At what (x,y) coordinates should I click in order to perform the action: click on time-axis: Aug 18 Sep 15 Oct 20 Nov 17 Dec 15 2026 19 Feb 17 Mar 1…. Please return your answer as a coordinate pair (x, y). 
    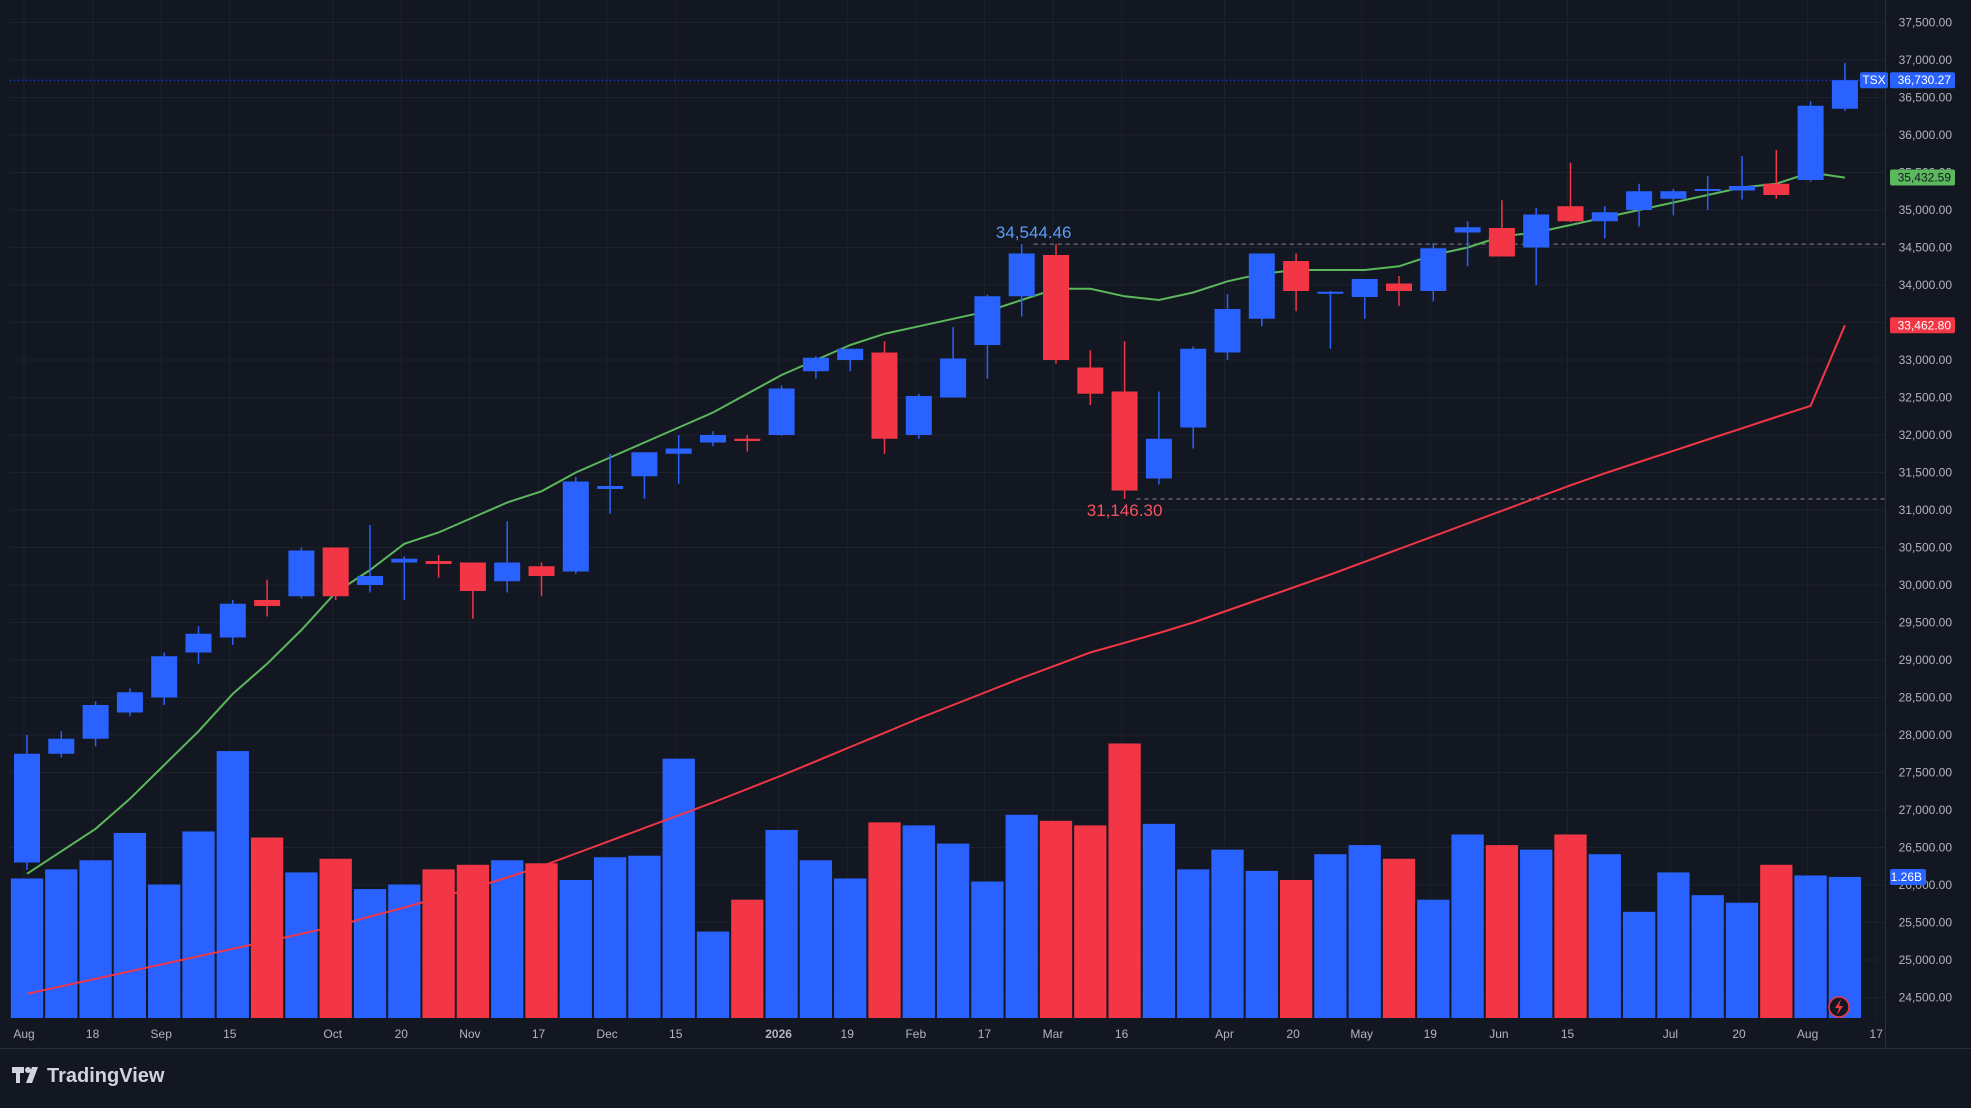
    Looking at the image, I should click on (985, 1038).